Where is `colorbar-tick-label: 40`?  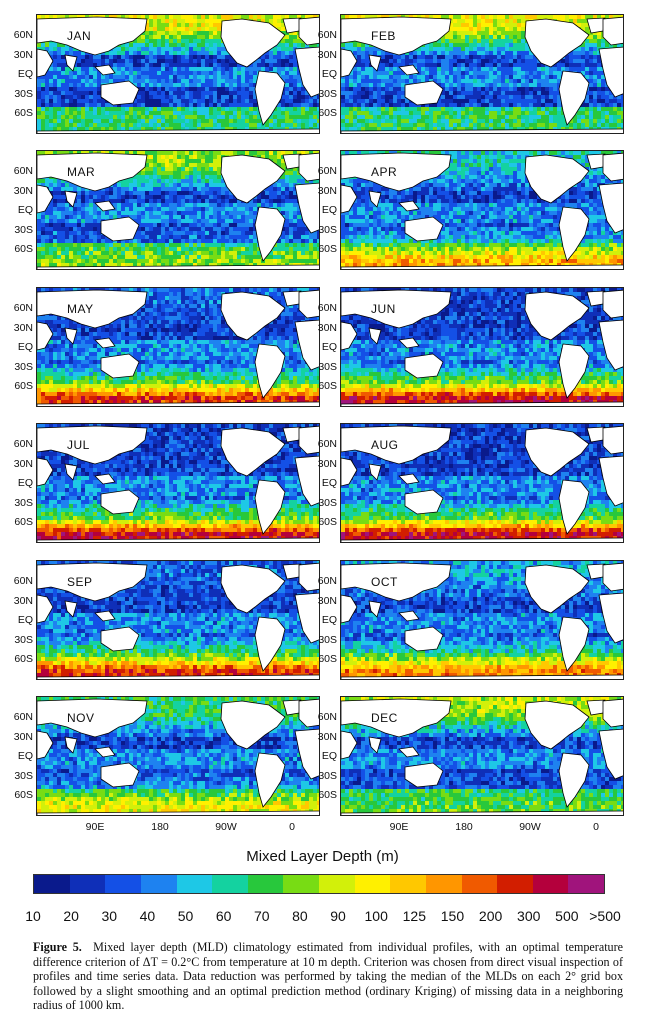 colorbar-tick-label: 40 is located at coordinates (148, 916).